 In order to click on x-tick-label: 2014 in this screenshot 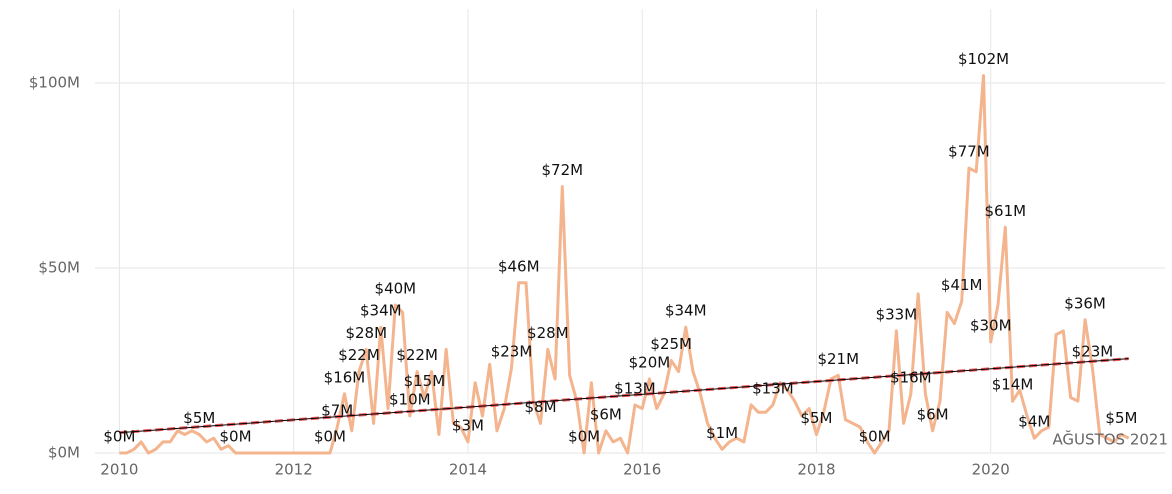, I will do `click(468, 470)`.